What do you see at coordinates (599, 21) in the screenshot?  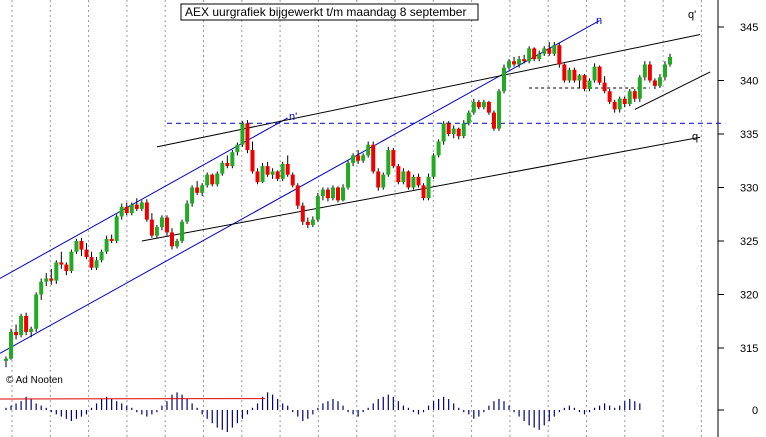 I see `label-n-top: n` at bounding box center [599, 21].